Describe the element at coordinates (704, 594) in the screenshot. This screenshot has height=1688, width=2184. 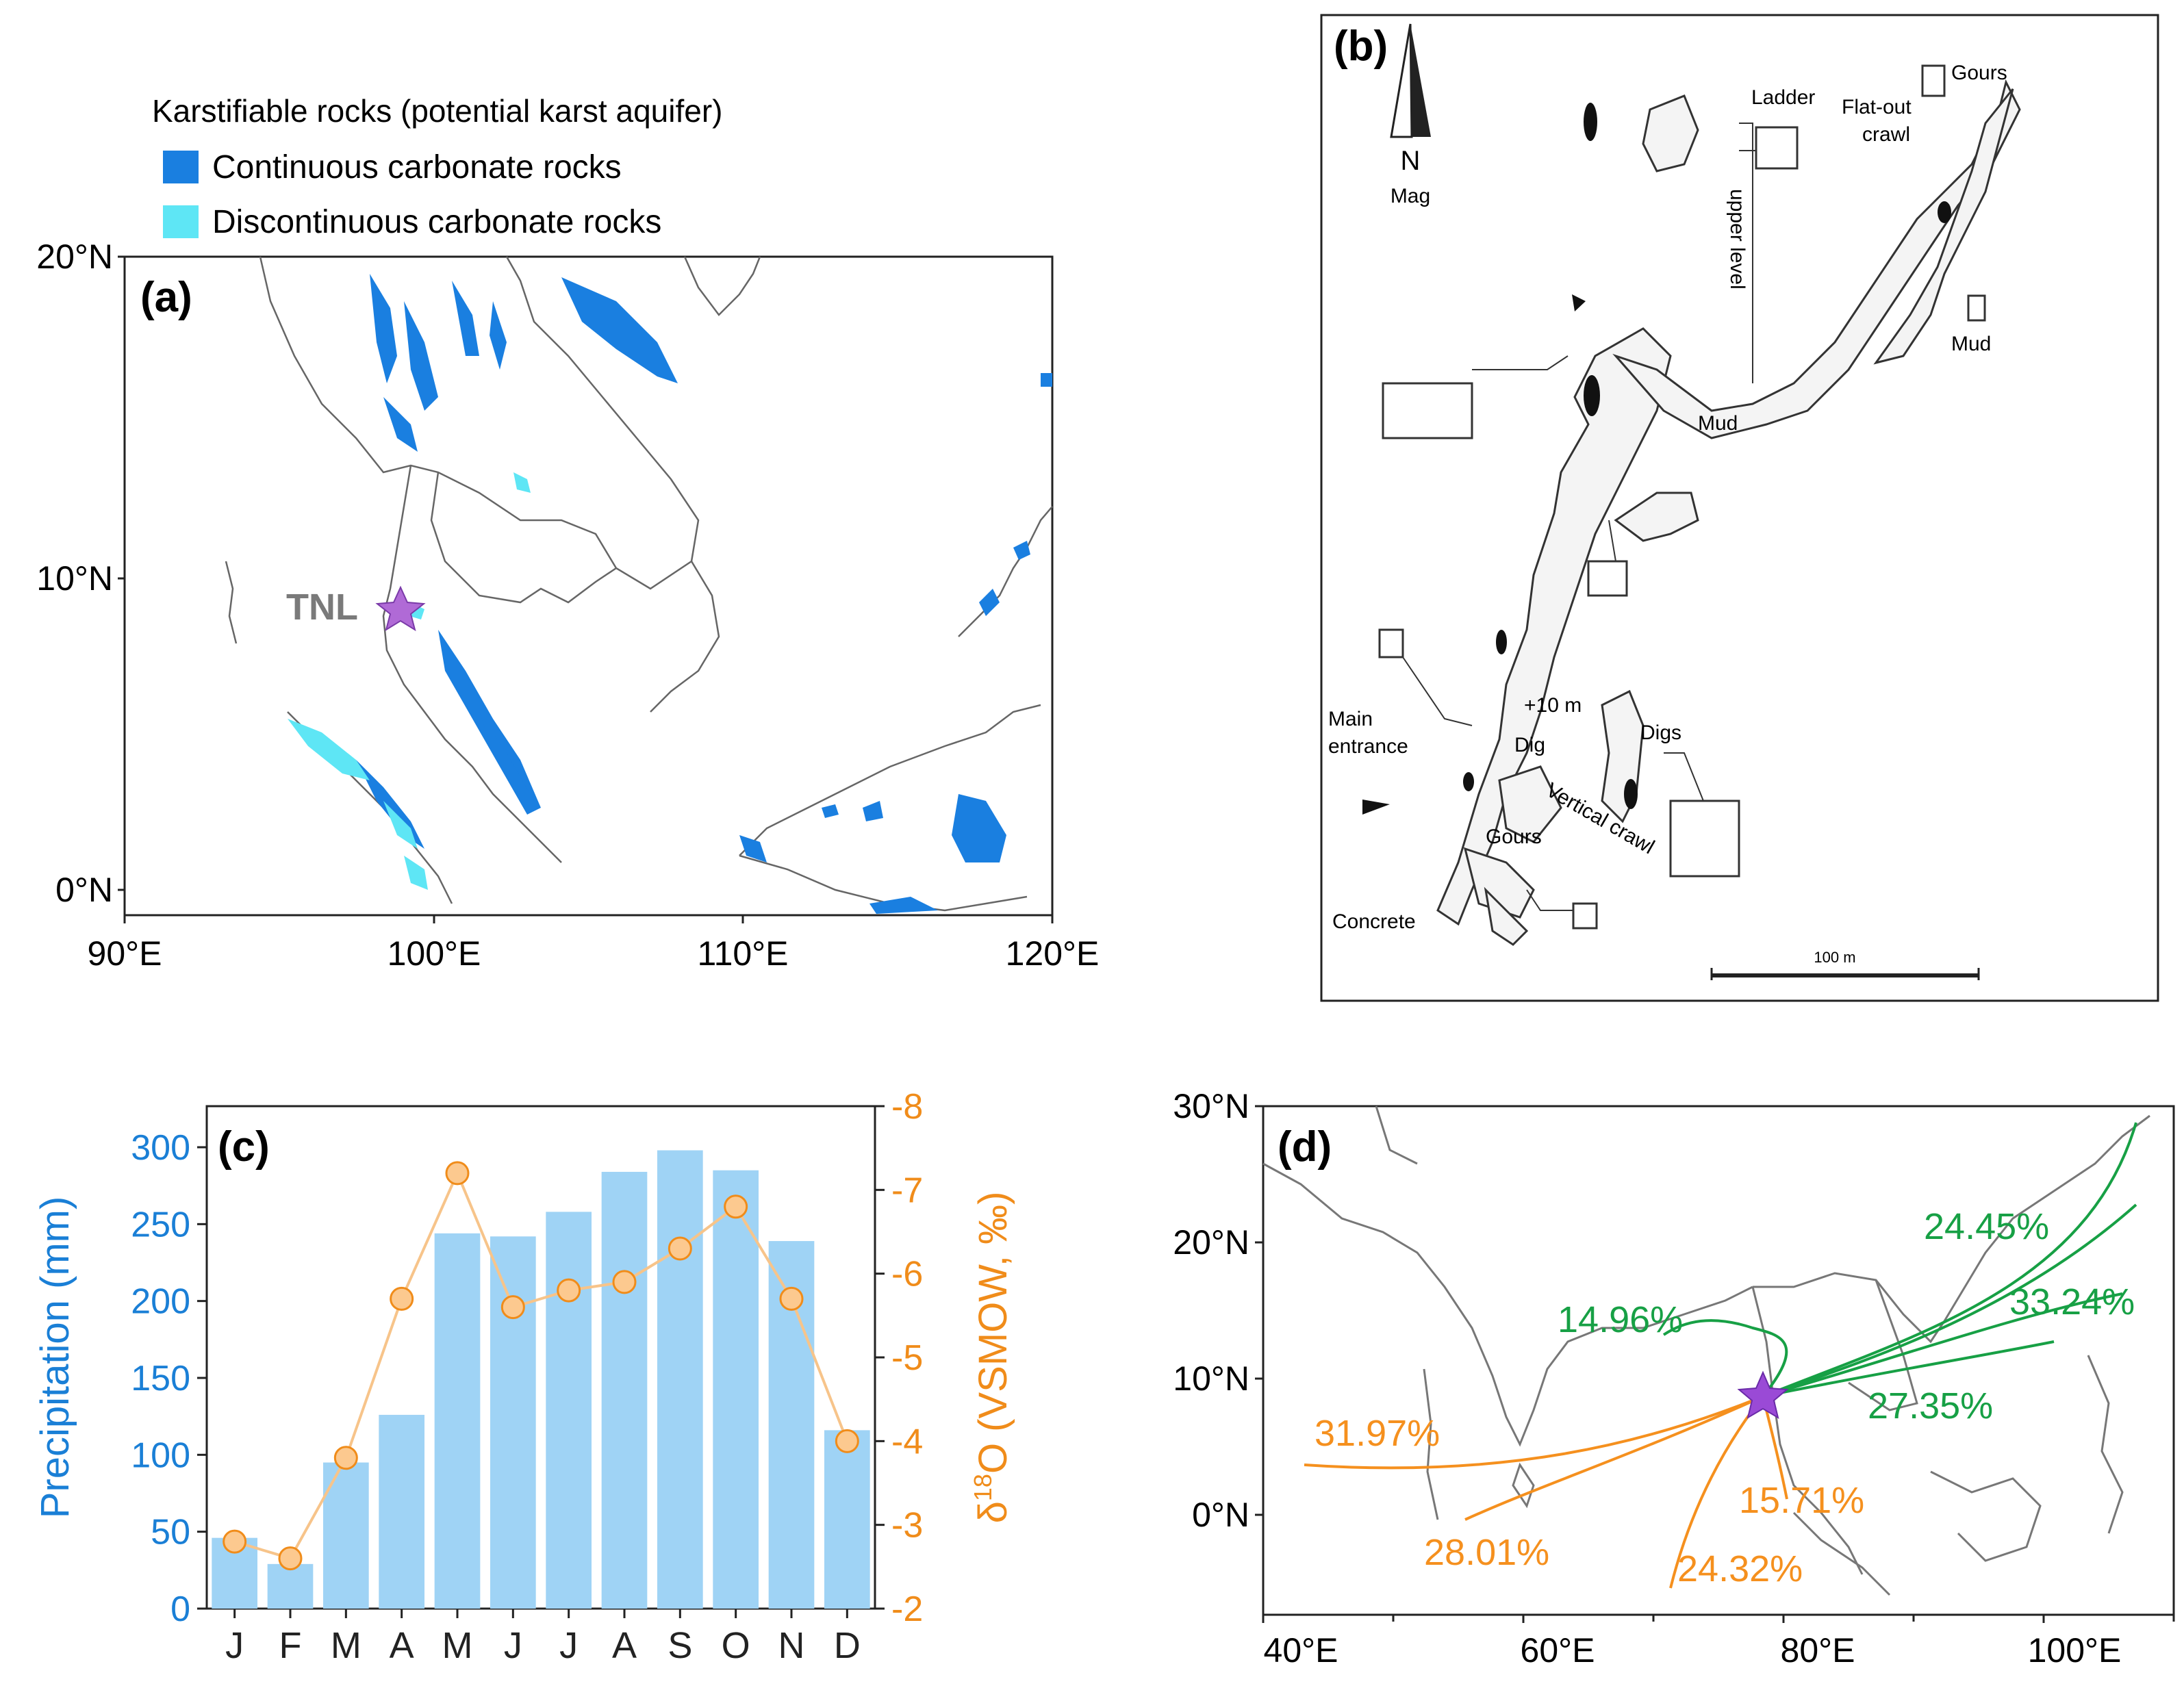
I see `map-a-continuous-carbonate` at that location.